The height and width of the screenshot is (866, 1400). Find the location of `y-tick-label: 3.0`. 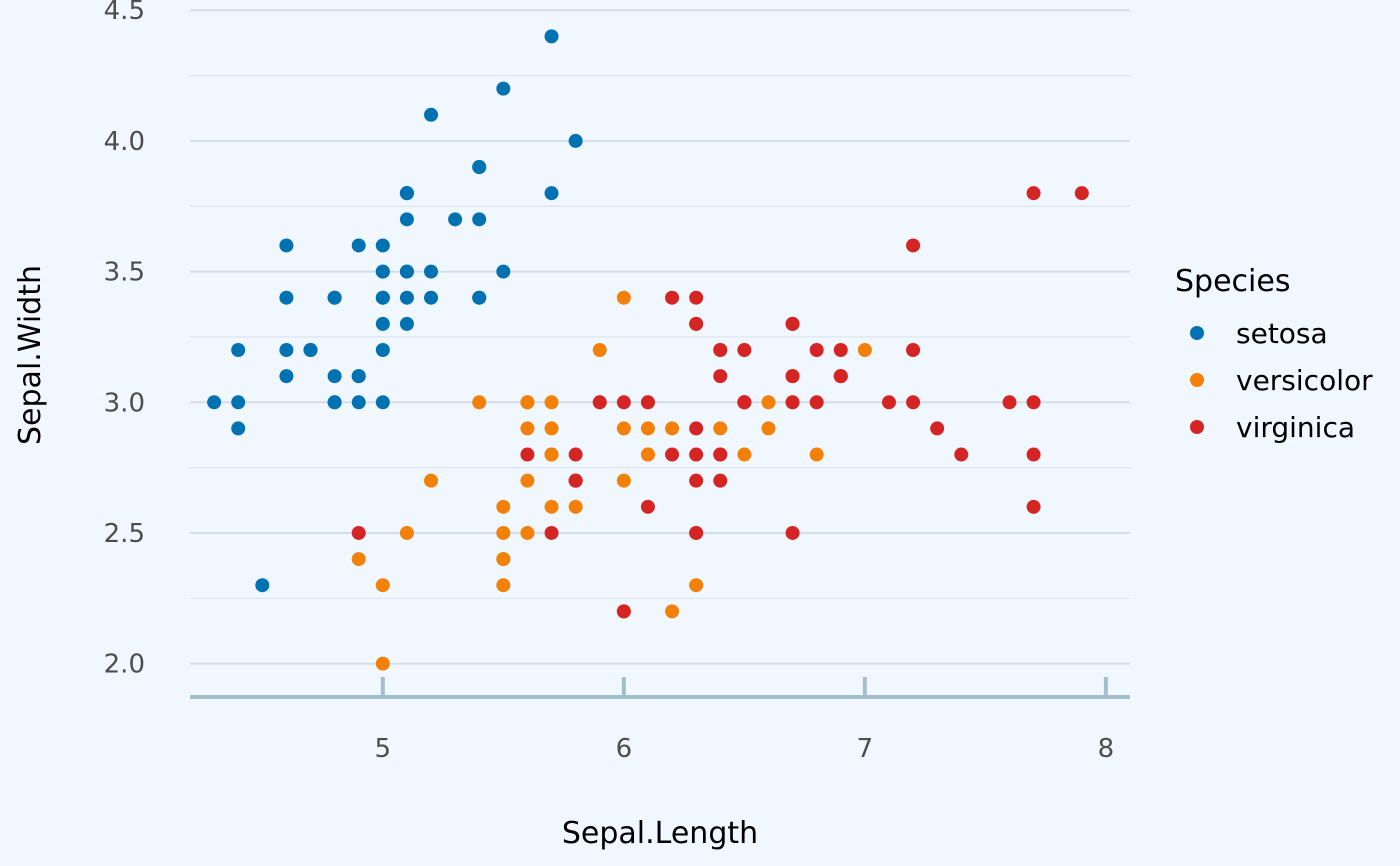

y-tick-label: 3.0 is located at coordinates (124, 403).